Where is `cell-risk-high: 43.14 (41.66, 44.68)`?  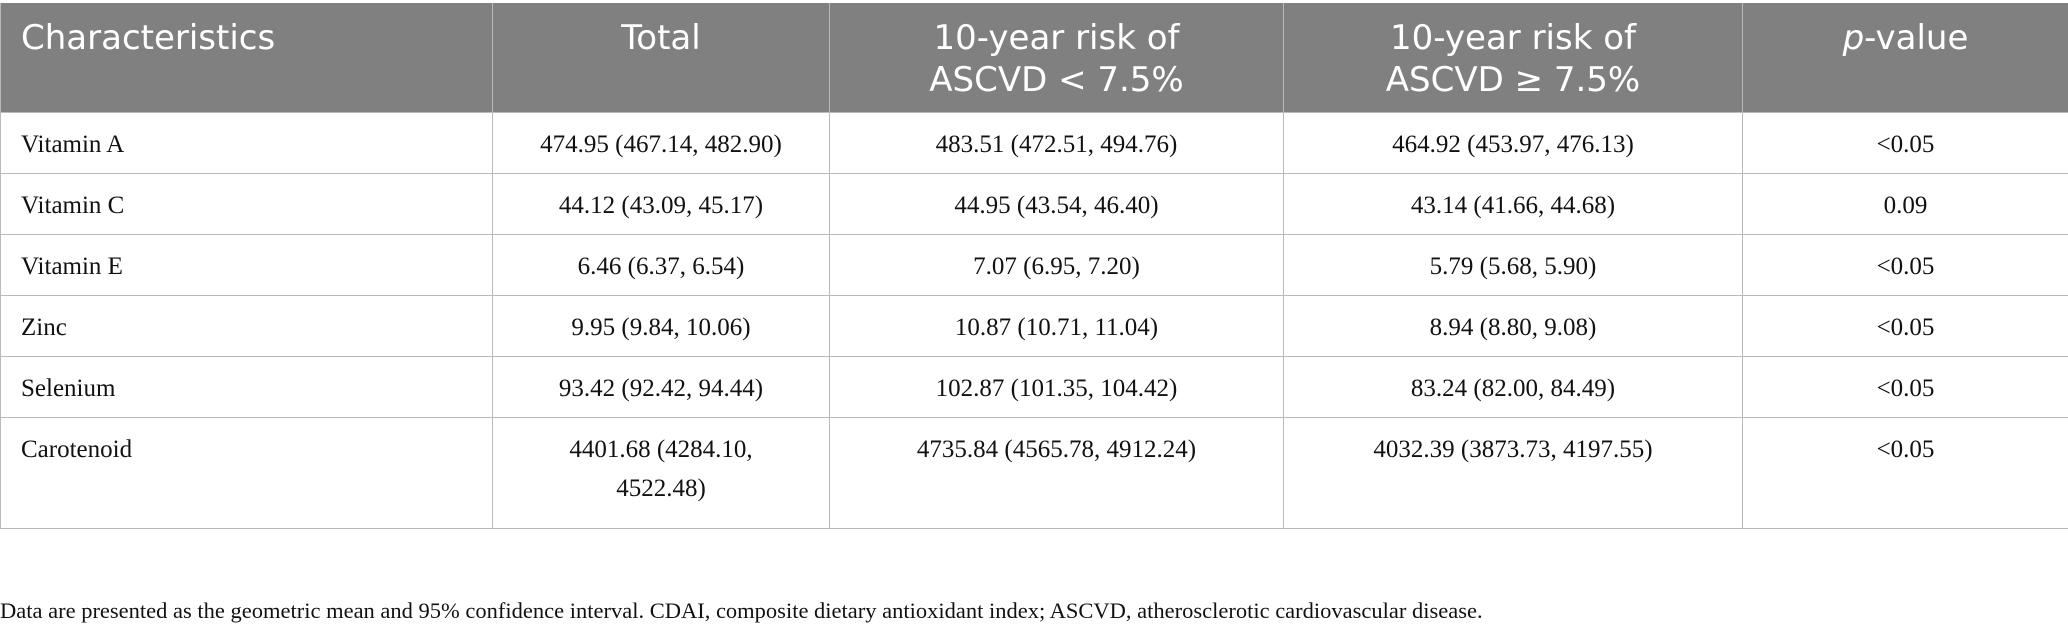 cell-risk-high: 43.14 (41.66, 44.68) is located at coordinates (1513, 204).